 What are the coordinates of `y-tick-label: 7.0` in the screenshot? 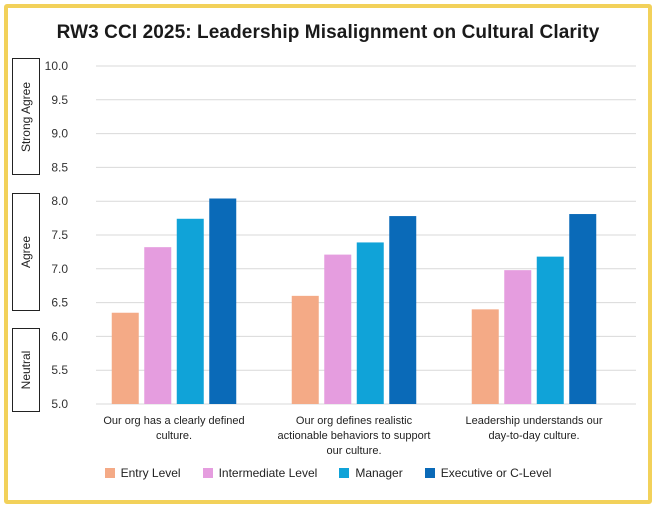 It's located at (59, 269).